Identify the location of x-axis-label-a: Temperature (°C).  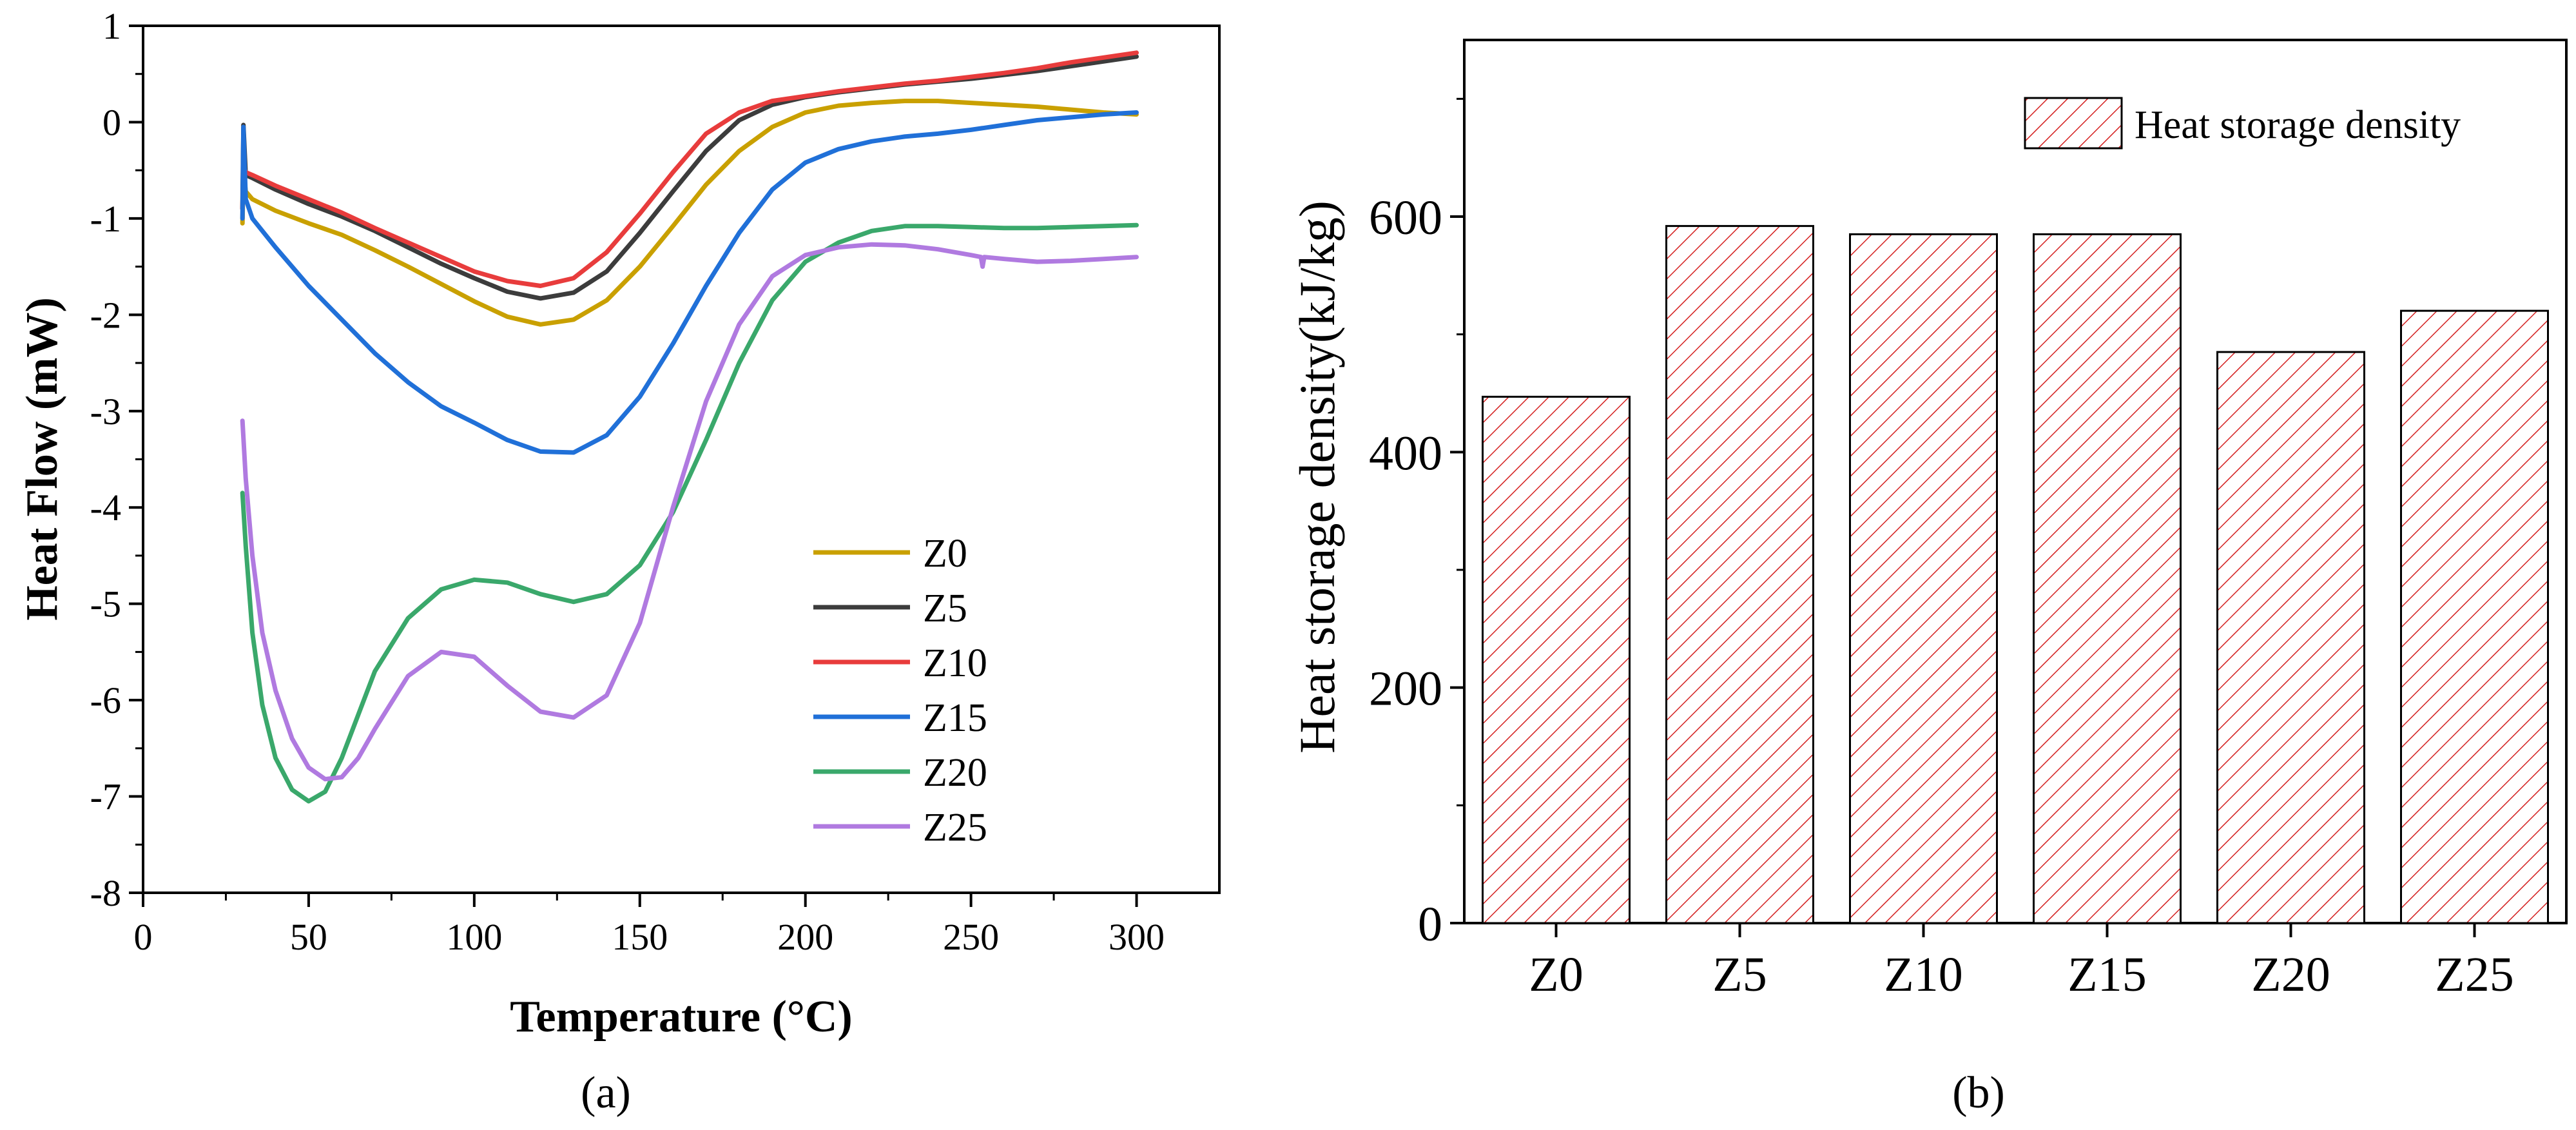
(681, 1017).